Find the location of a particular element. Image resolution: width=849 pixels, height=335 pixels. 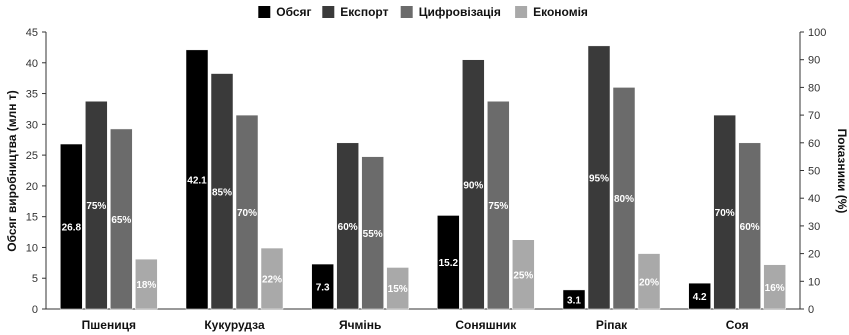

bar-value-label: 42.1 is located at coordinates (197, 180).